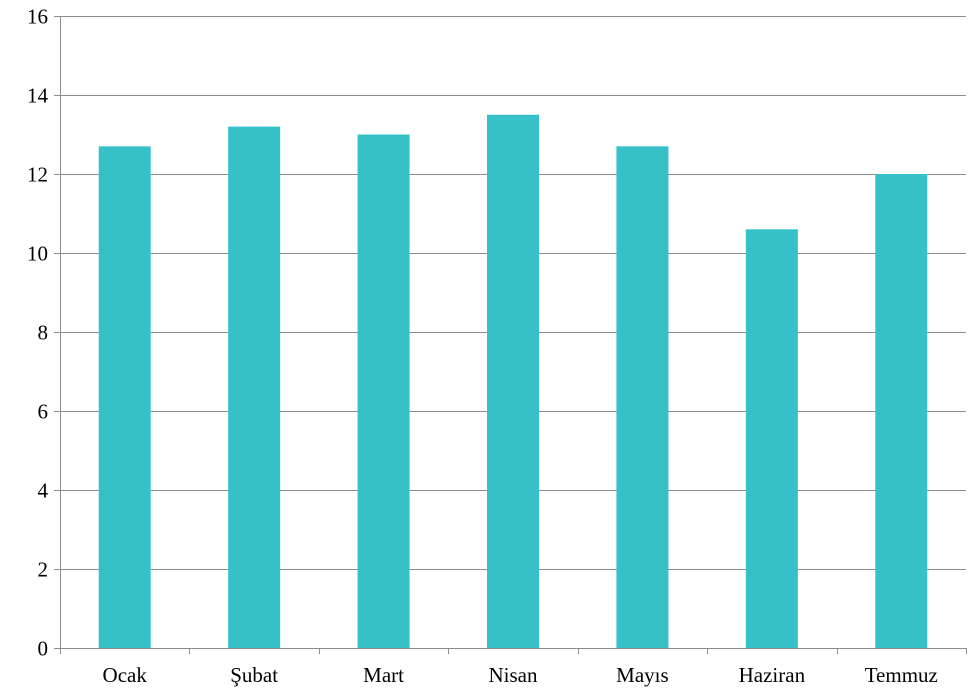 This screenshot has height=695, width=975. Describe the element at coordinates (901, 675) in the screenshot. I see `x-tick-label: Temmuz` at that location.